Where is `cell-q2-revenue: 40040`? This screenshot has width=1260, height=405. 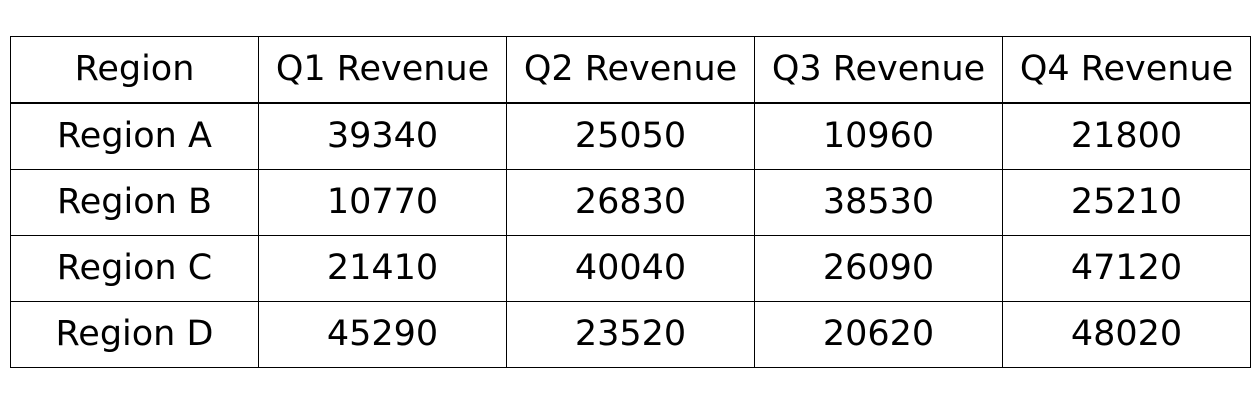 cell-q2-revenue: 40040 is located at coordinates (630, 268).